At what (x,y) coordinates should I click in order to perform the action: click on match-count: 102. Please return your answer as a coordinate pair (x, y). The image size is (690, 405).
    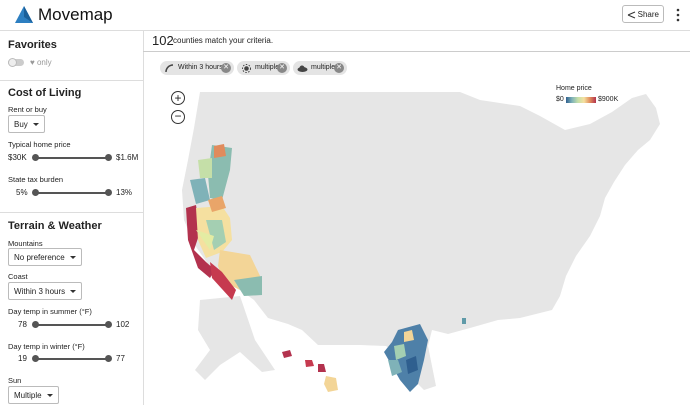
    Looking at the image, I should click on (163, 40).